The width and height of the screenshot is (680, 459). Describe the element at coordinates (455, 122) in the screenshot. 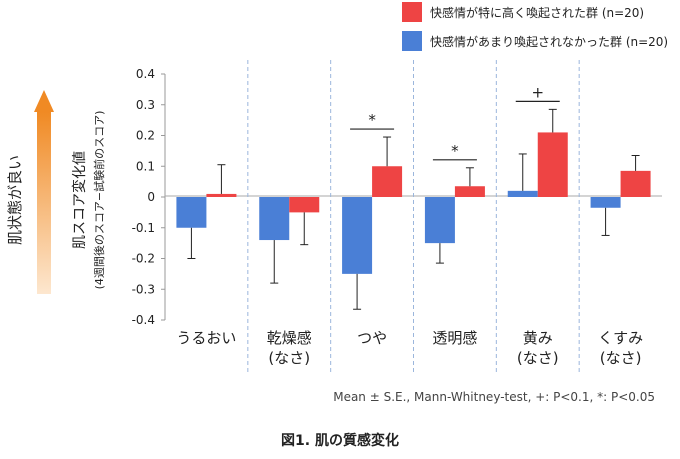

I see `significance-markers: * * +` at that location.